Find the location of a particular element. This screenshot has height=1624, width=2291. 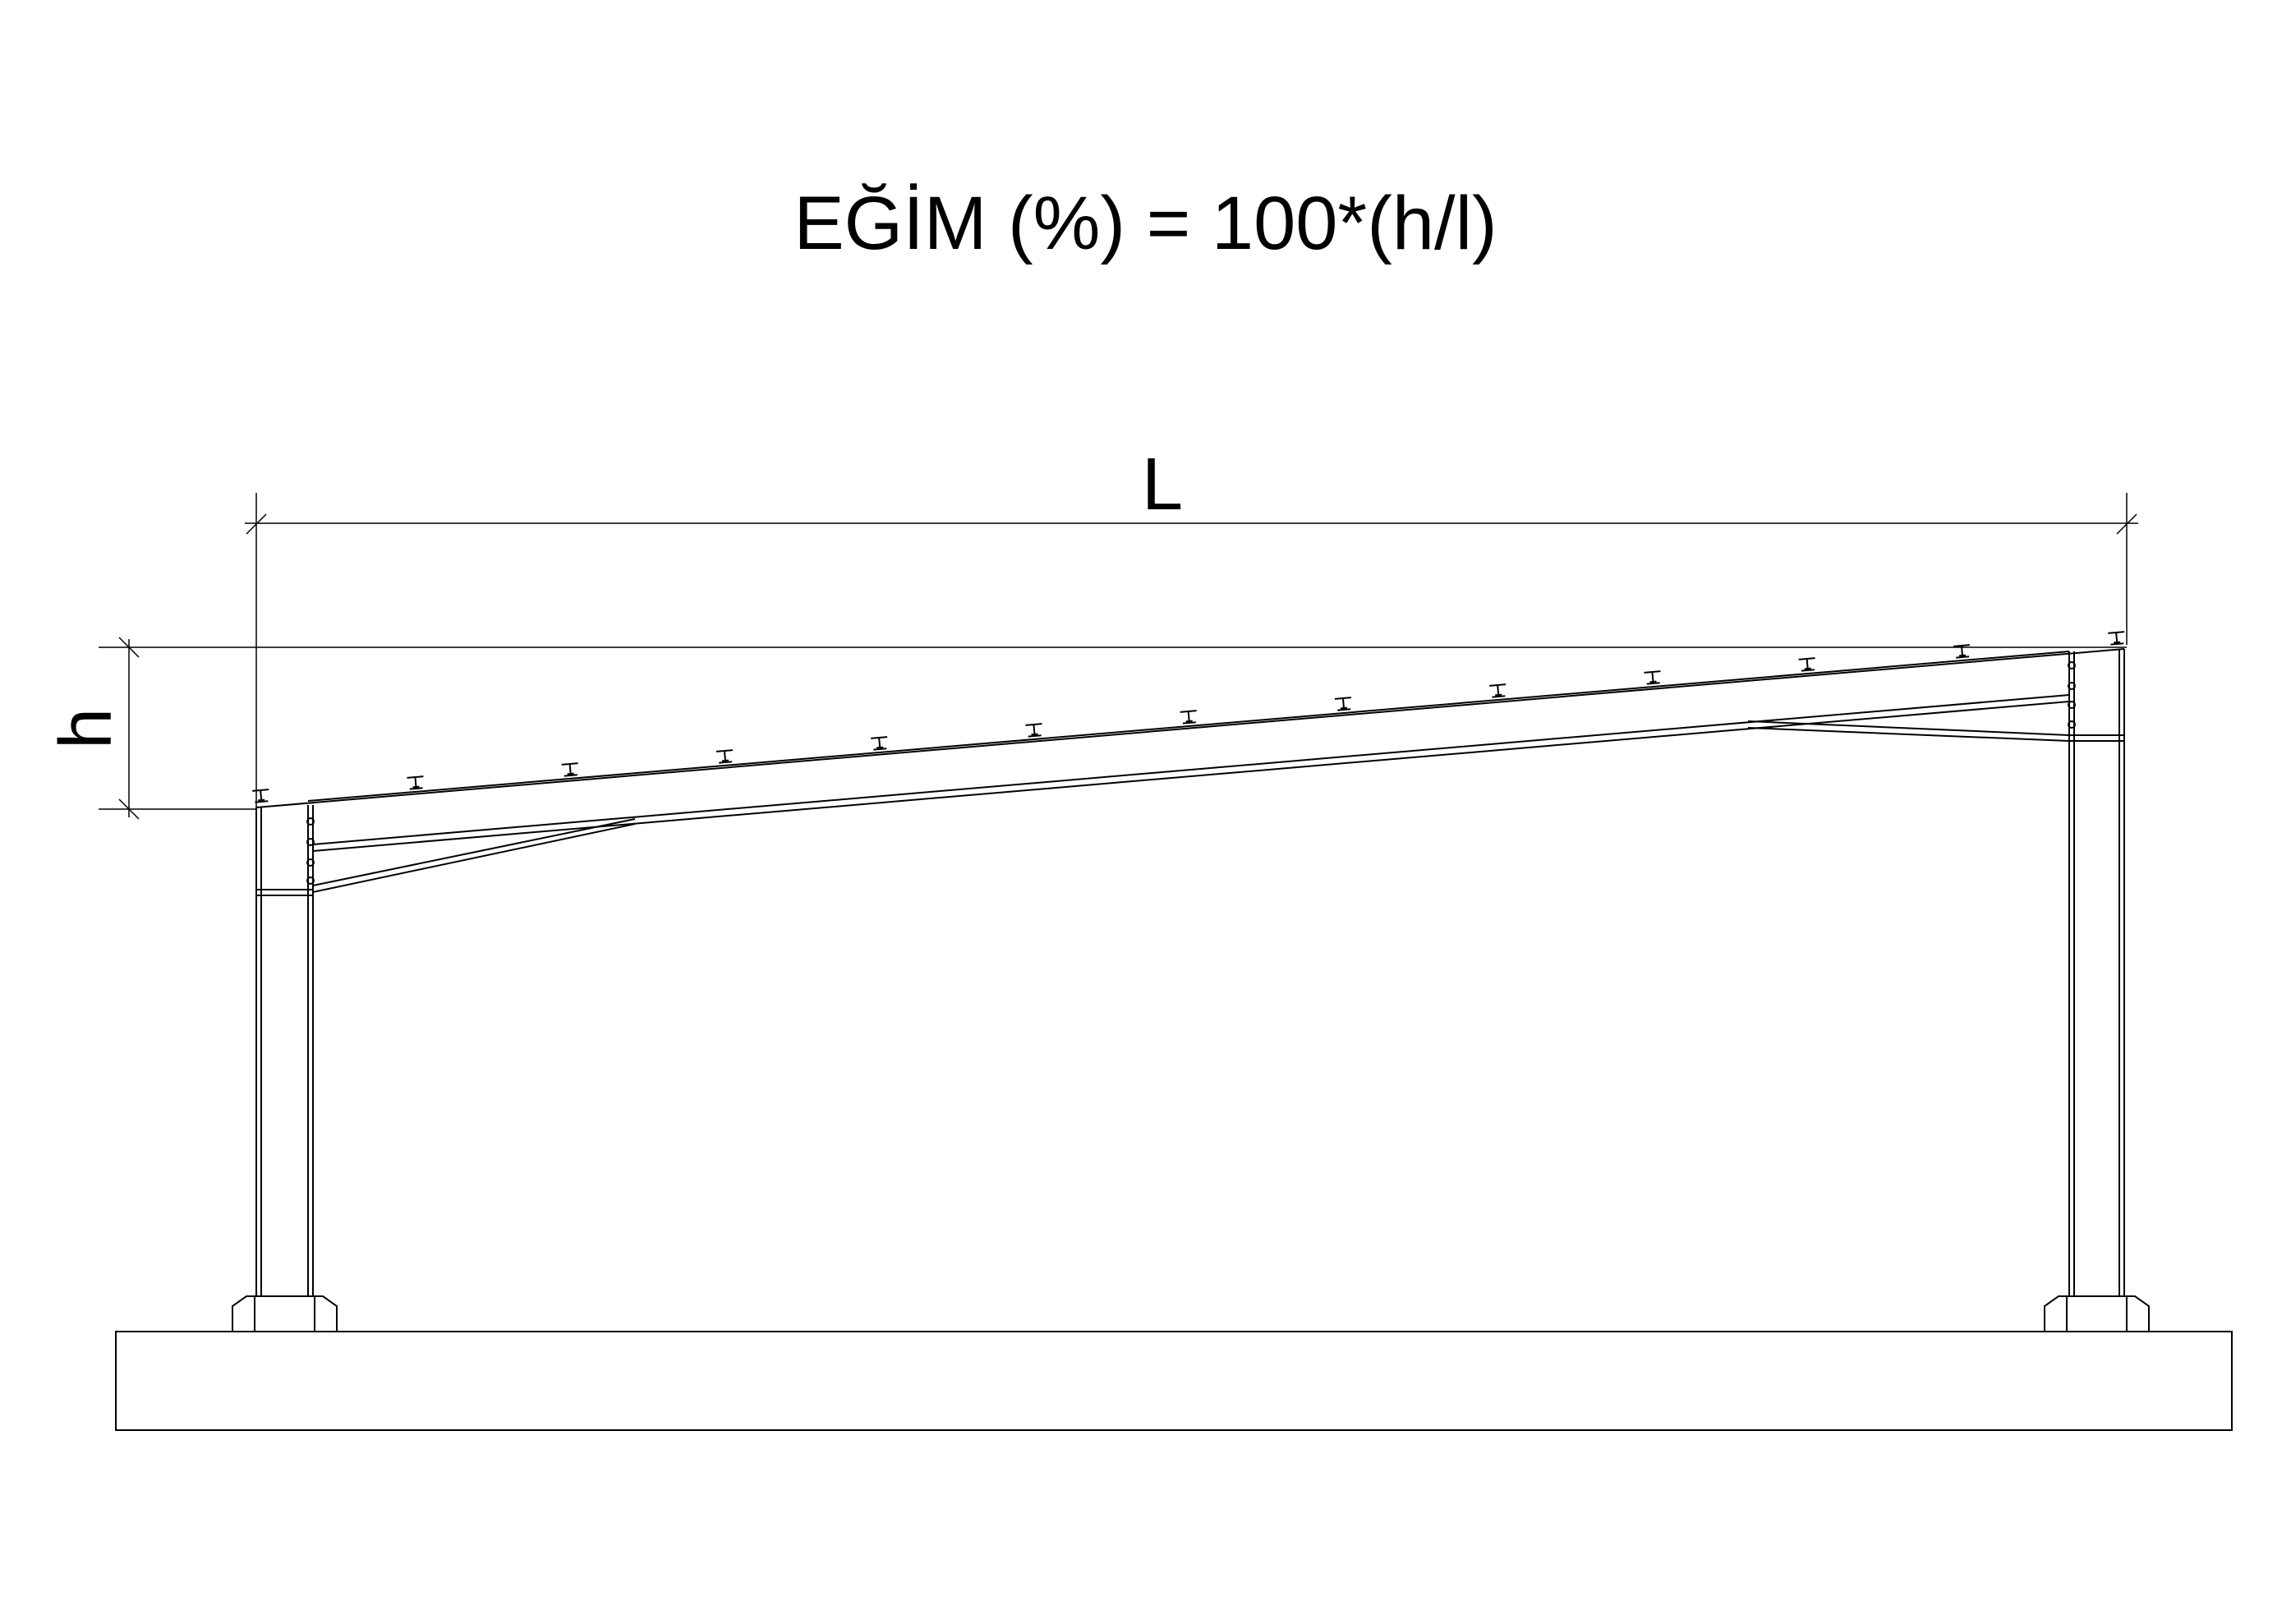

span-label: L is located at coordinates (1162, 485).